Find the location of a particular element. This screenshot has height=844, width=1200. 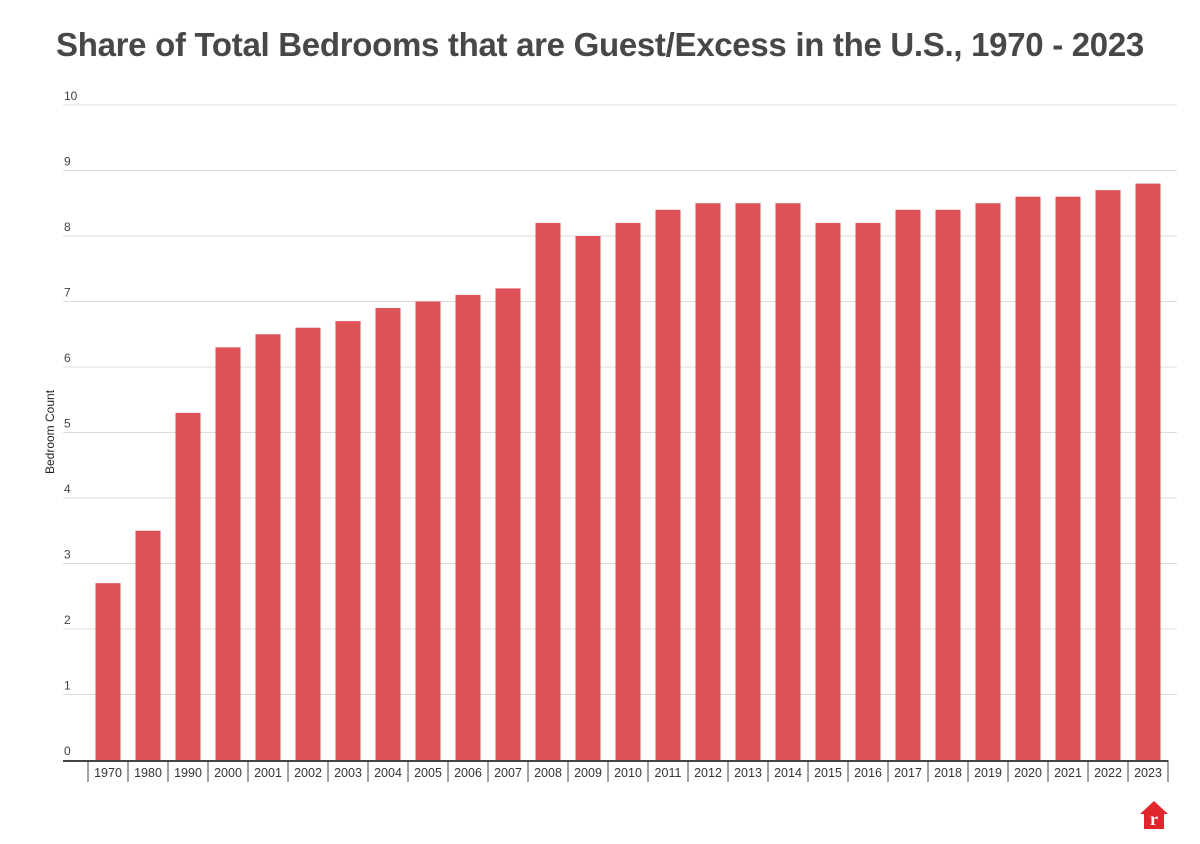

bar-1980 is located at coordinates (148, 645).